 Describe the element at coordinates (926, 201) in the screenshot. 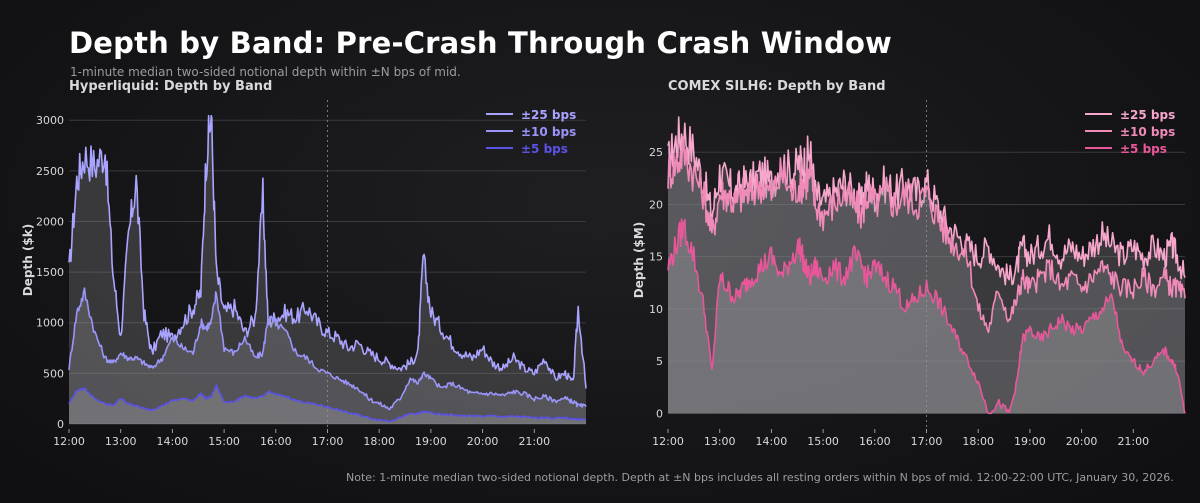

I see `series-line-25bps` at that location.